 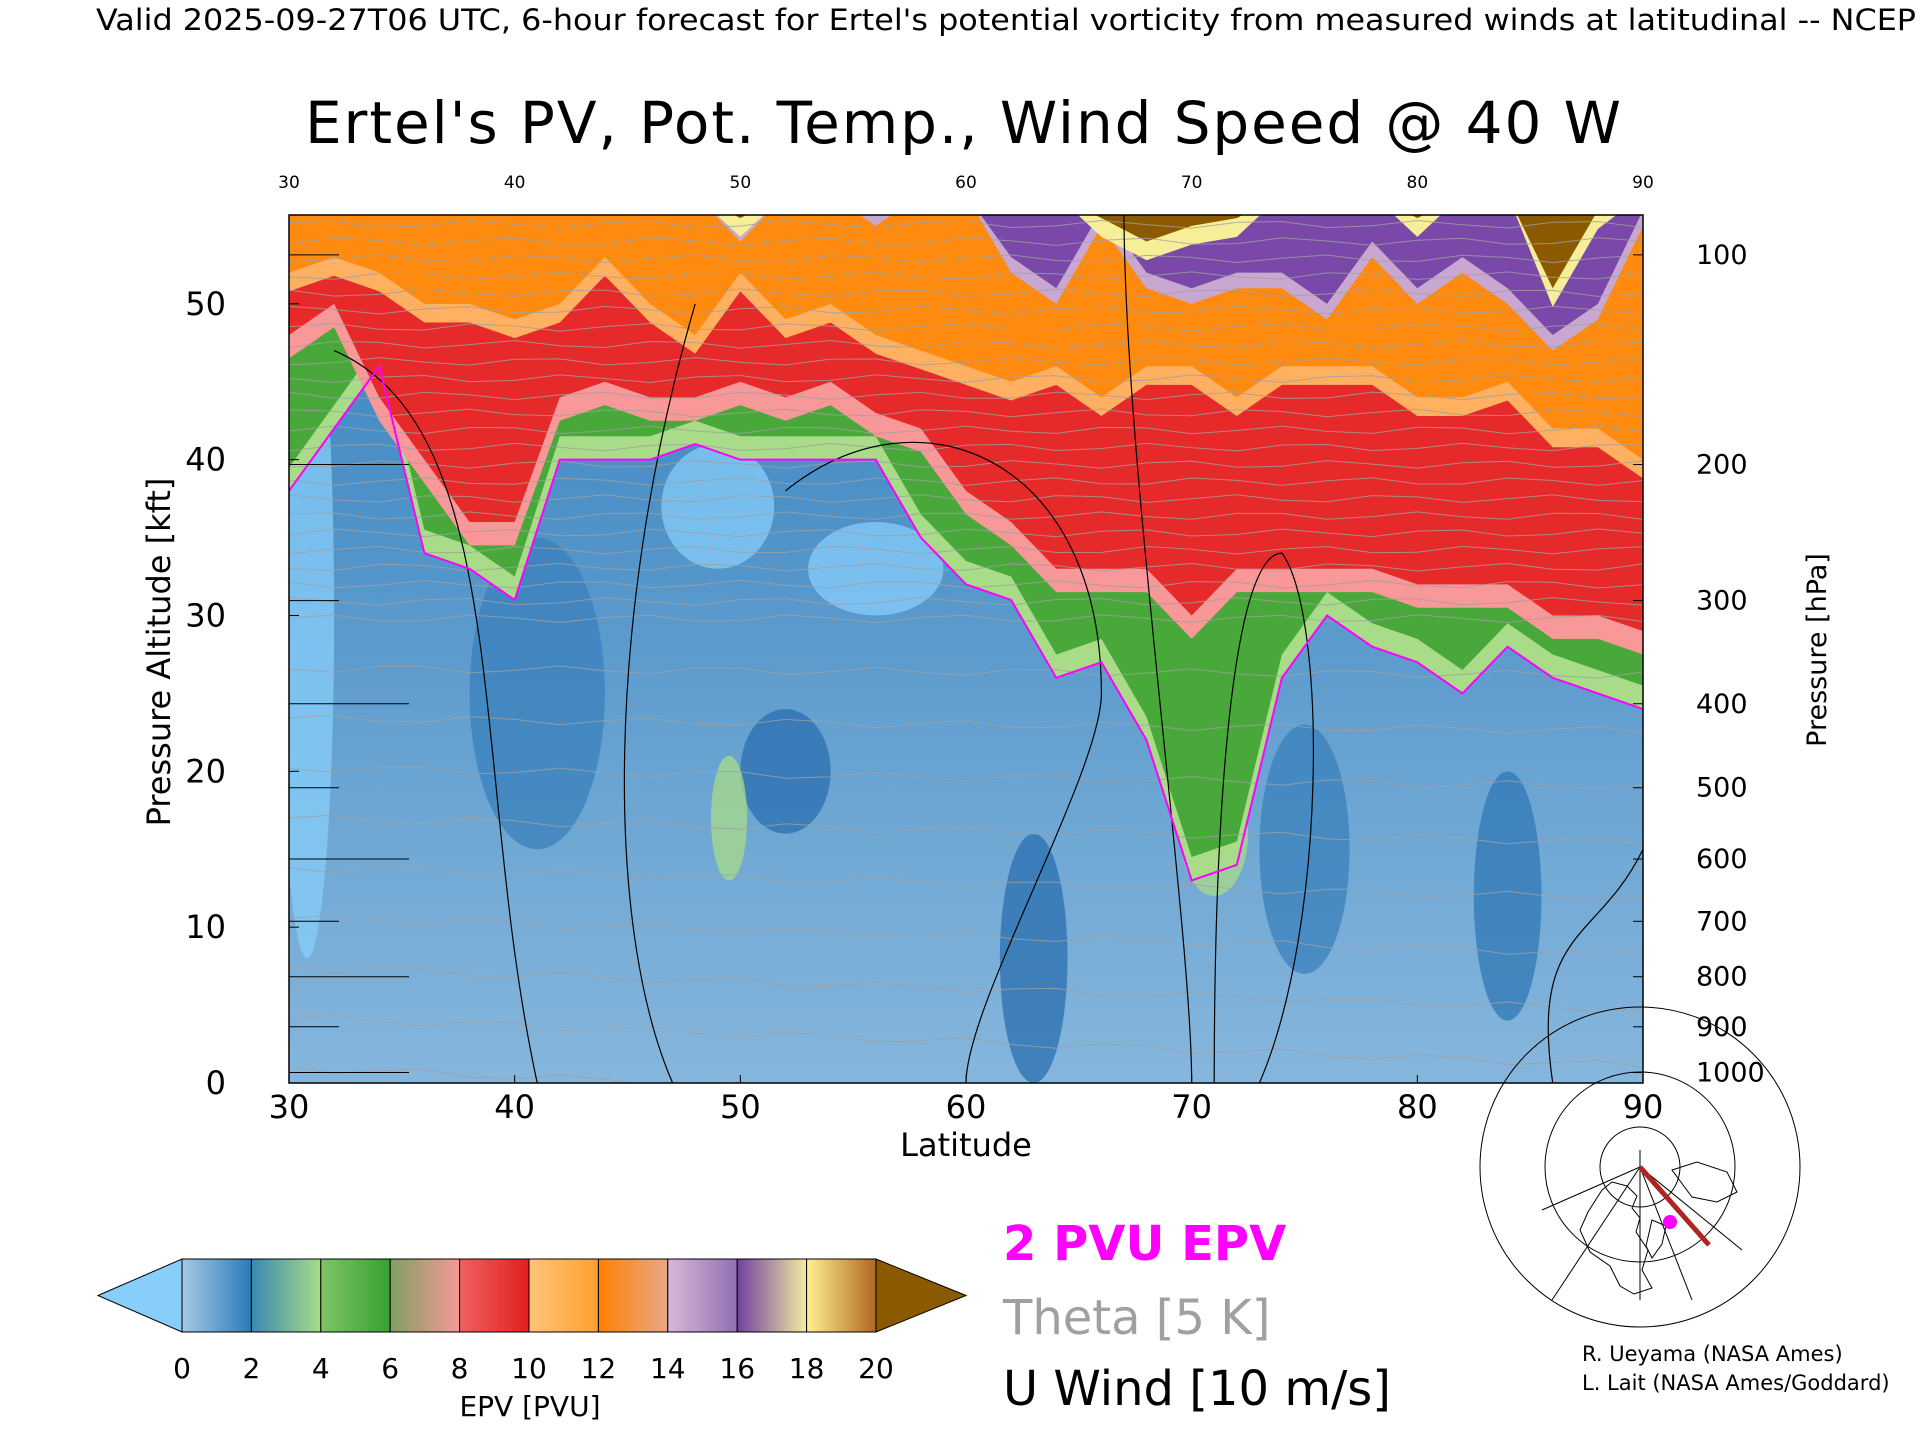 What do you see at coordinates (514, 1107) in the screenshot?
I see `x-tick-label: 40` at bounding box center [514, 1107].